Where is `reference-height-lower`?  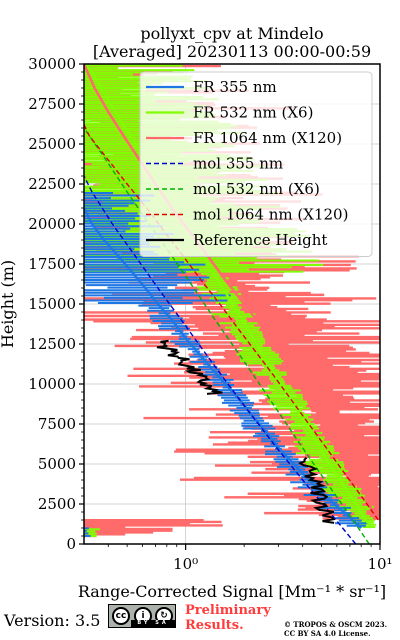 reference-height-lower is located at coordinates (317, 490).